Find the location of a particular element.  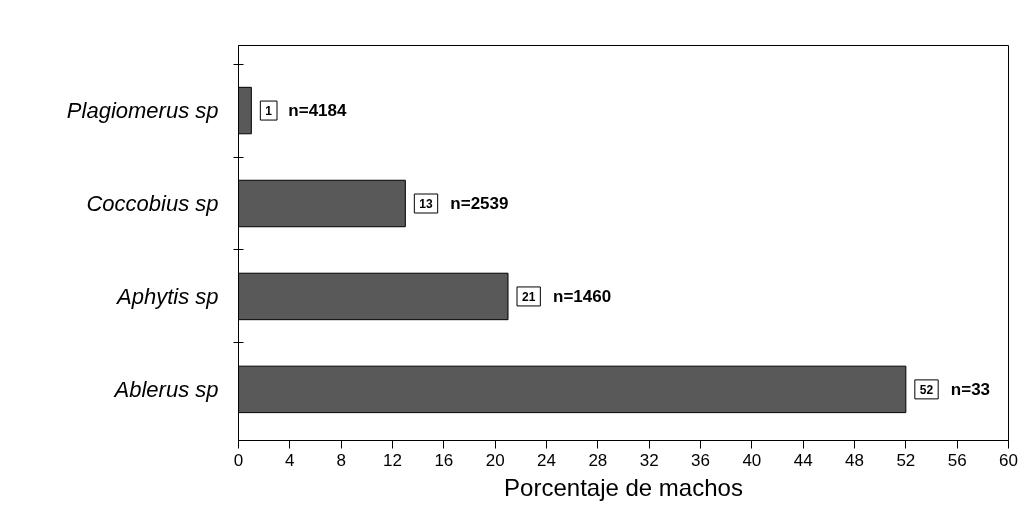

x-tick-label: 28 is located at coordinates (598, 460).